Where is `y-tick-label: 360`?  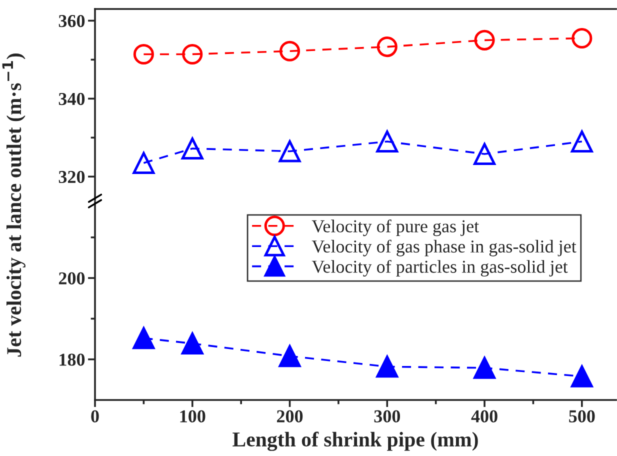 y-tick-label: 360 is located at coordinates (71, 21).